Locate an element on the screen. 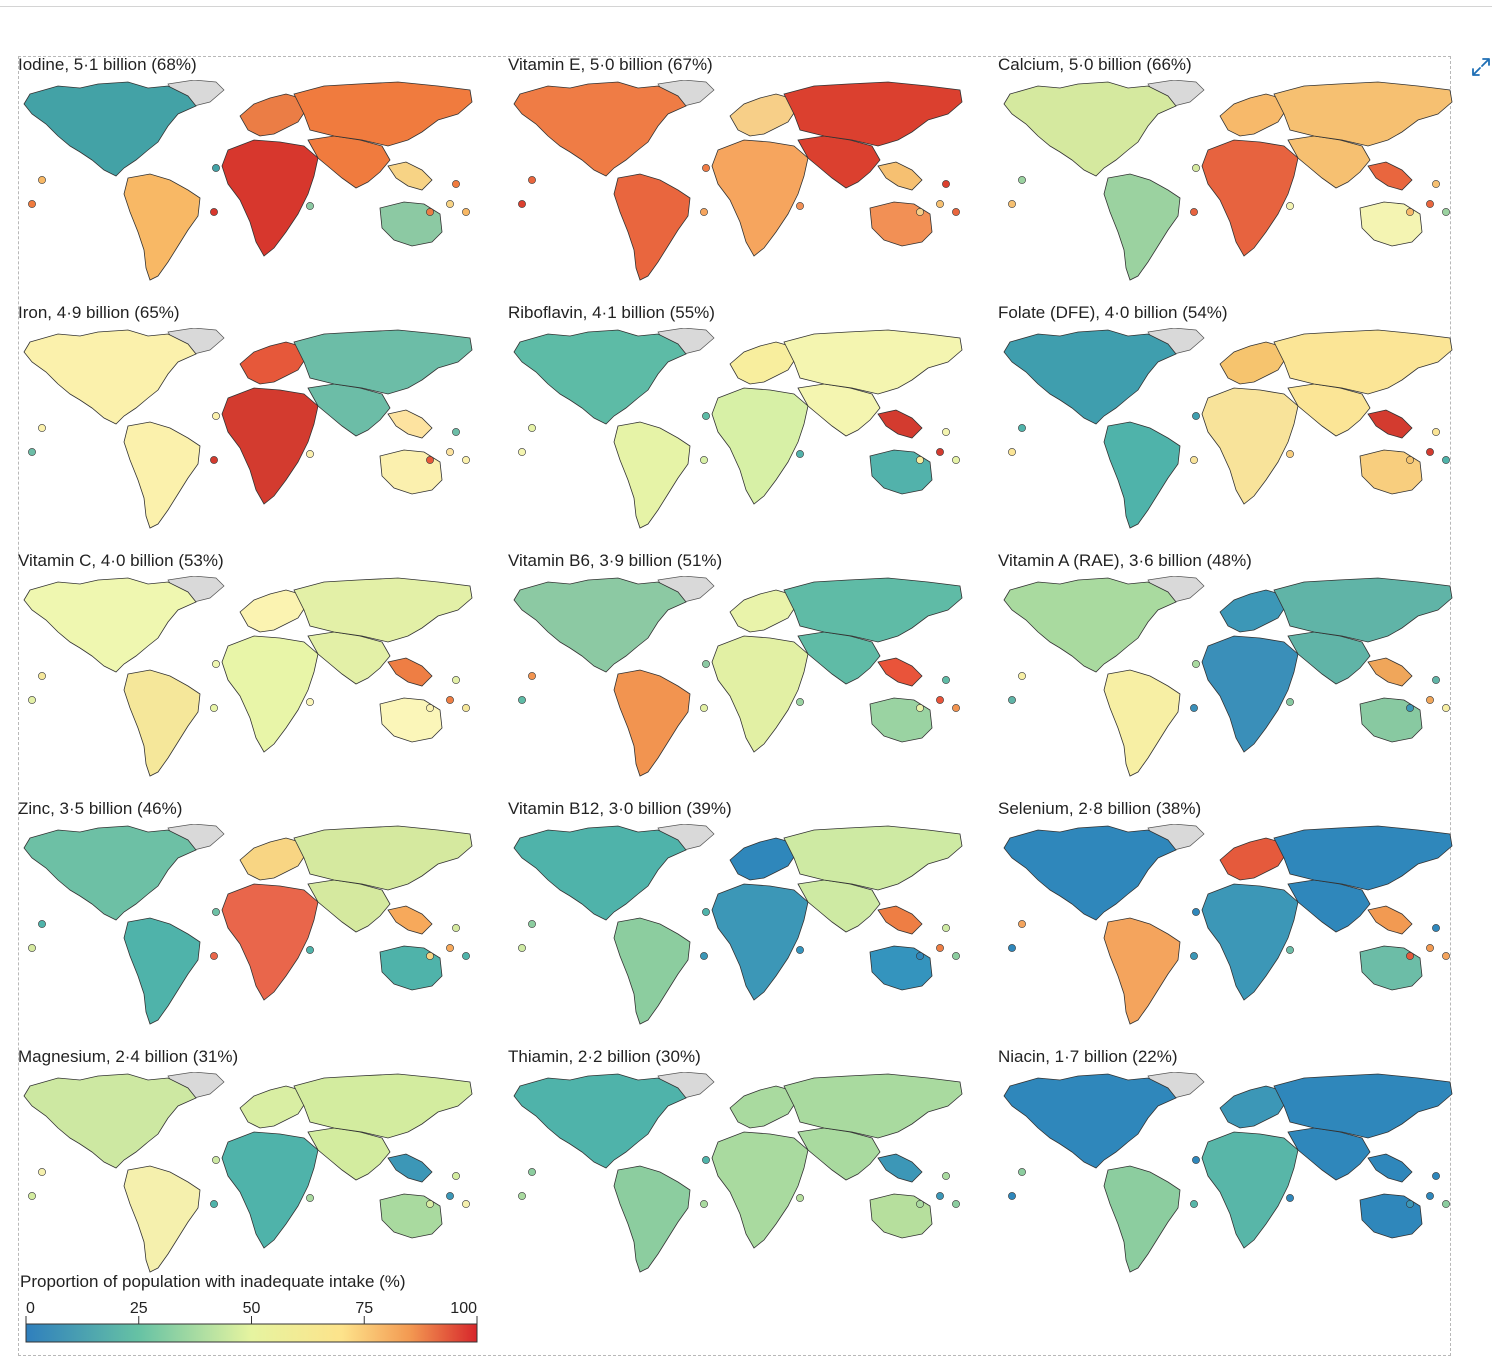 The width and height of the screenshot is (1492, 1370). panel-title: Niacin, 1·7 billion (22%) is located at coordinates (1088, 1056).